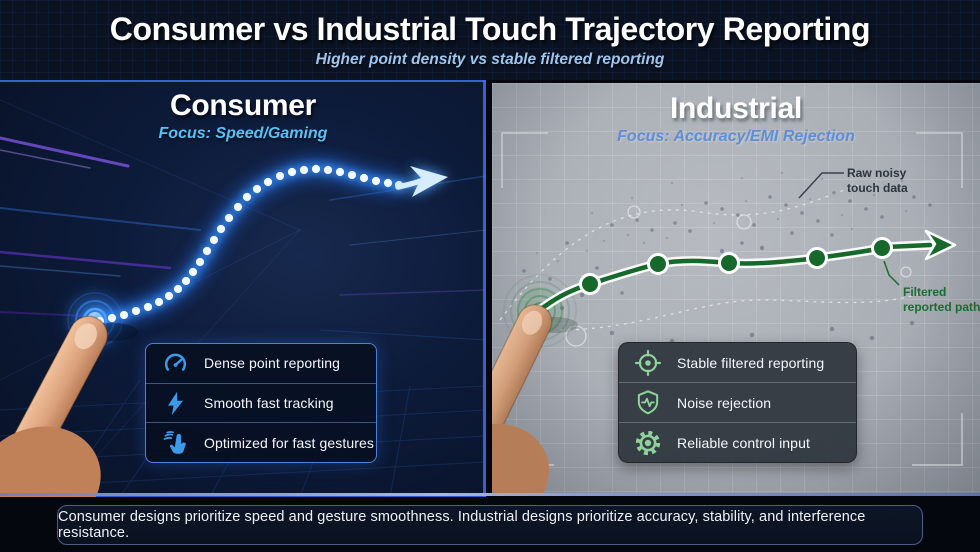 Image resolution: width=980 pixels, height=552 pixels. Describe the element at coordinates (648, 443) in the screenshot. I see `gear-icon` at that location.